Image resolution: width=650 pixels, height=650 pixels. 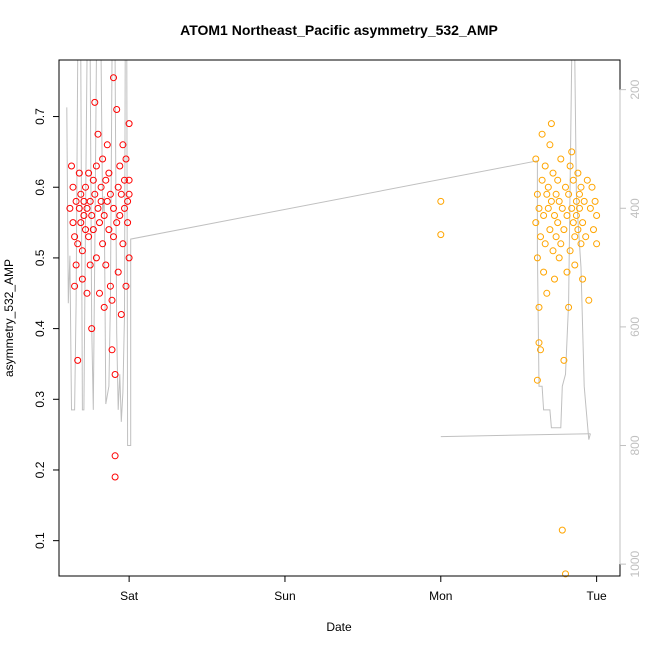 I want to click on y-tick-label: 0.3, so click(x=40, y=399).